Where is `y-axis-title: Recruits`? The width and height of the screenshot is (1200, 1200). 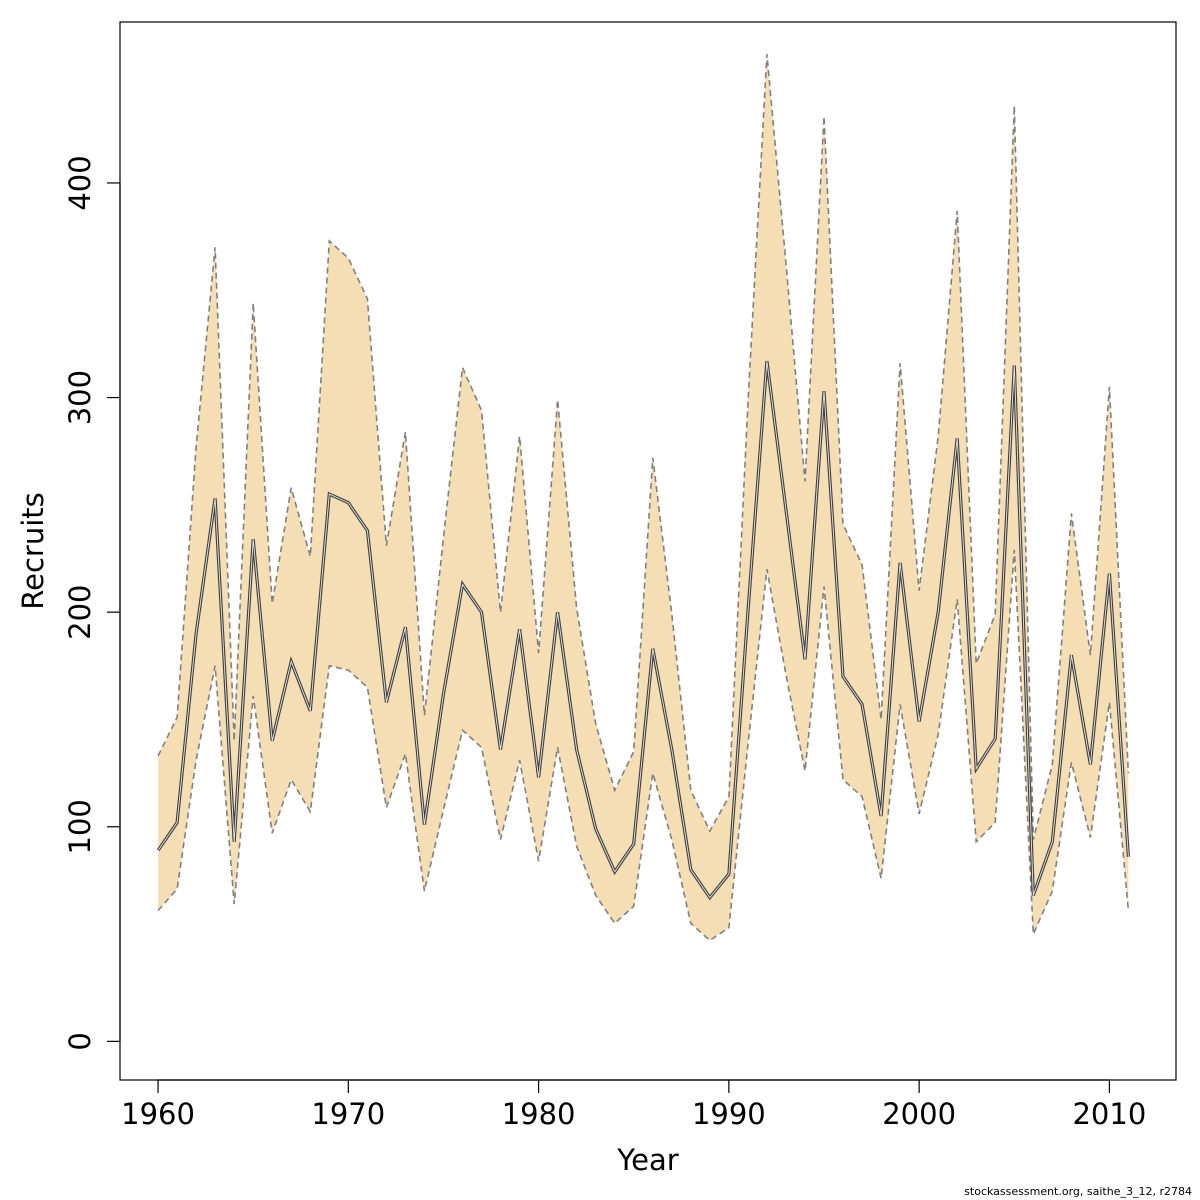
y-axis-title: Recruits is located at coordinates (33, 550).